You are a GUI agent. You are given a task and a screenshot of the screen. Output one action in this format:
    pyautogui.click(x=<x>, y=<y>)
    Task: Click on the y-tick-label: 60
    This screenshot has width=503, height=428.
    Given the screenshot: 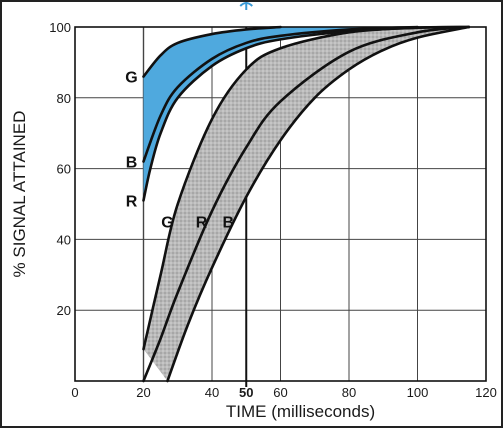 What is the action you would take?
    pyautogui.click(x=64, y=169)
    